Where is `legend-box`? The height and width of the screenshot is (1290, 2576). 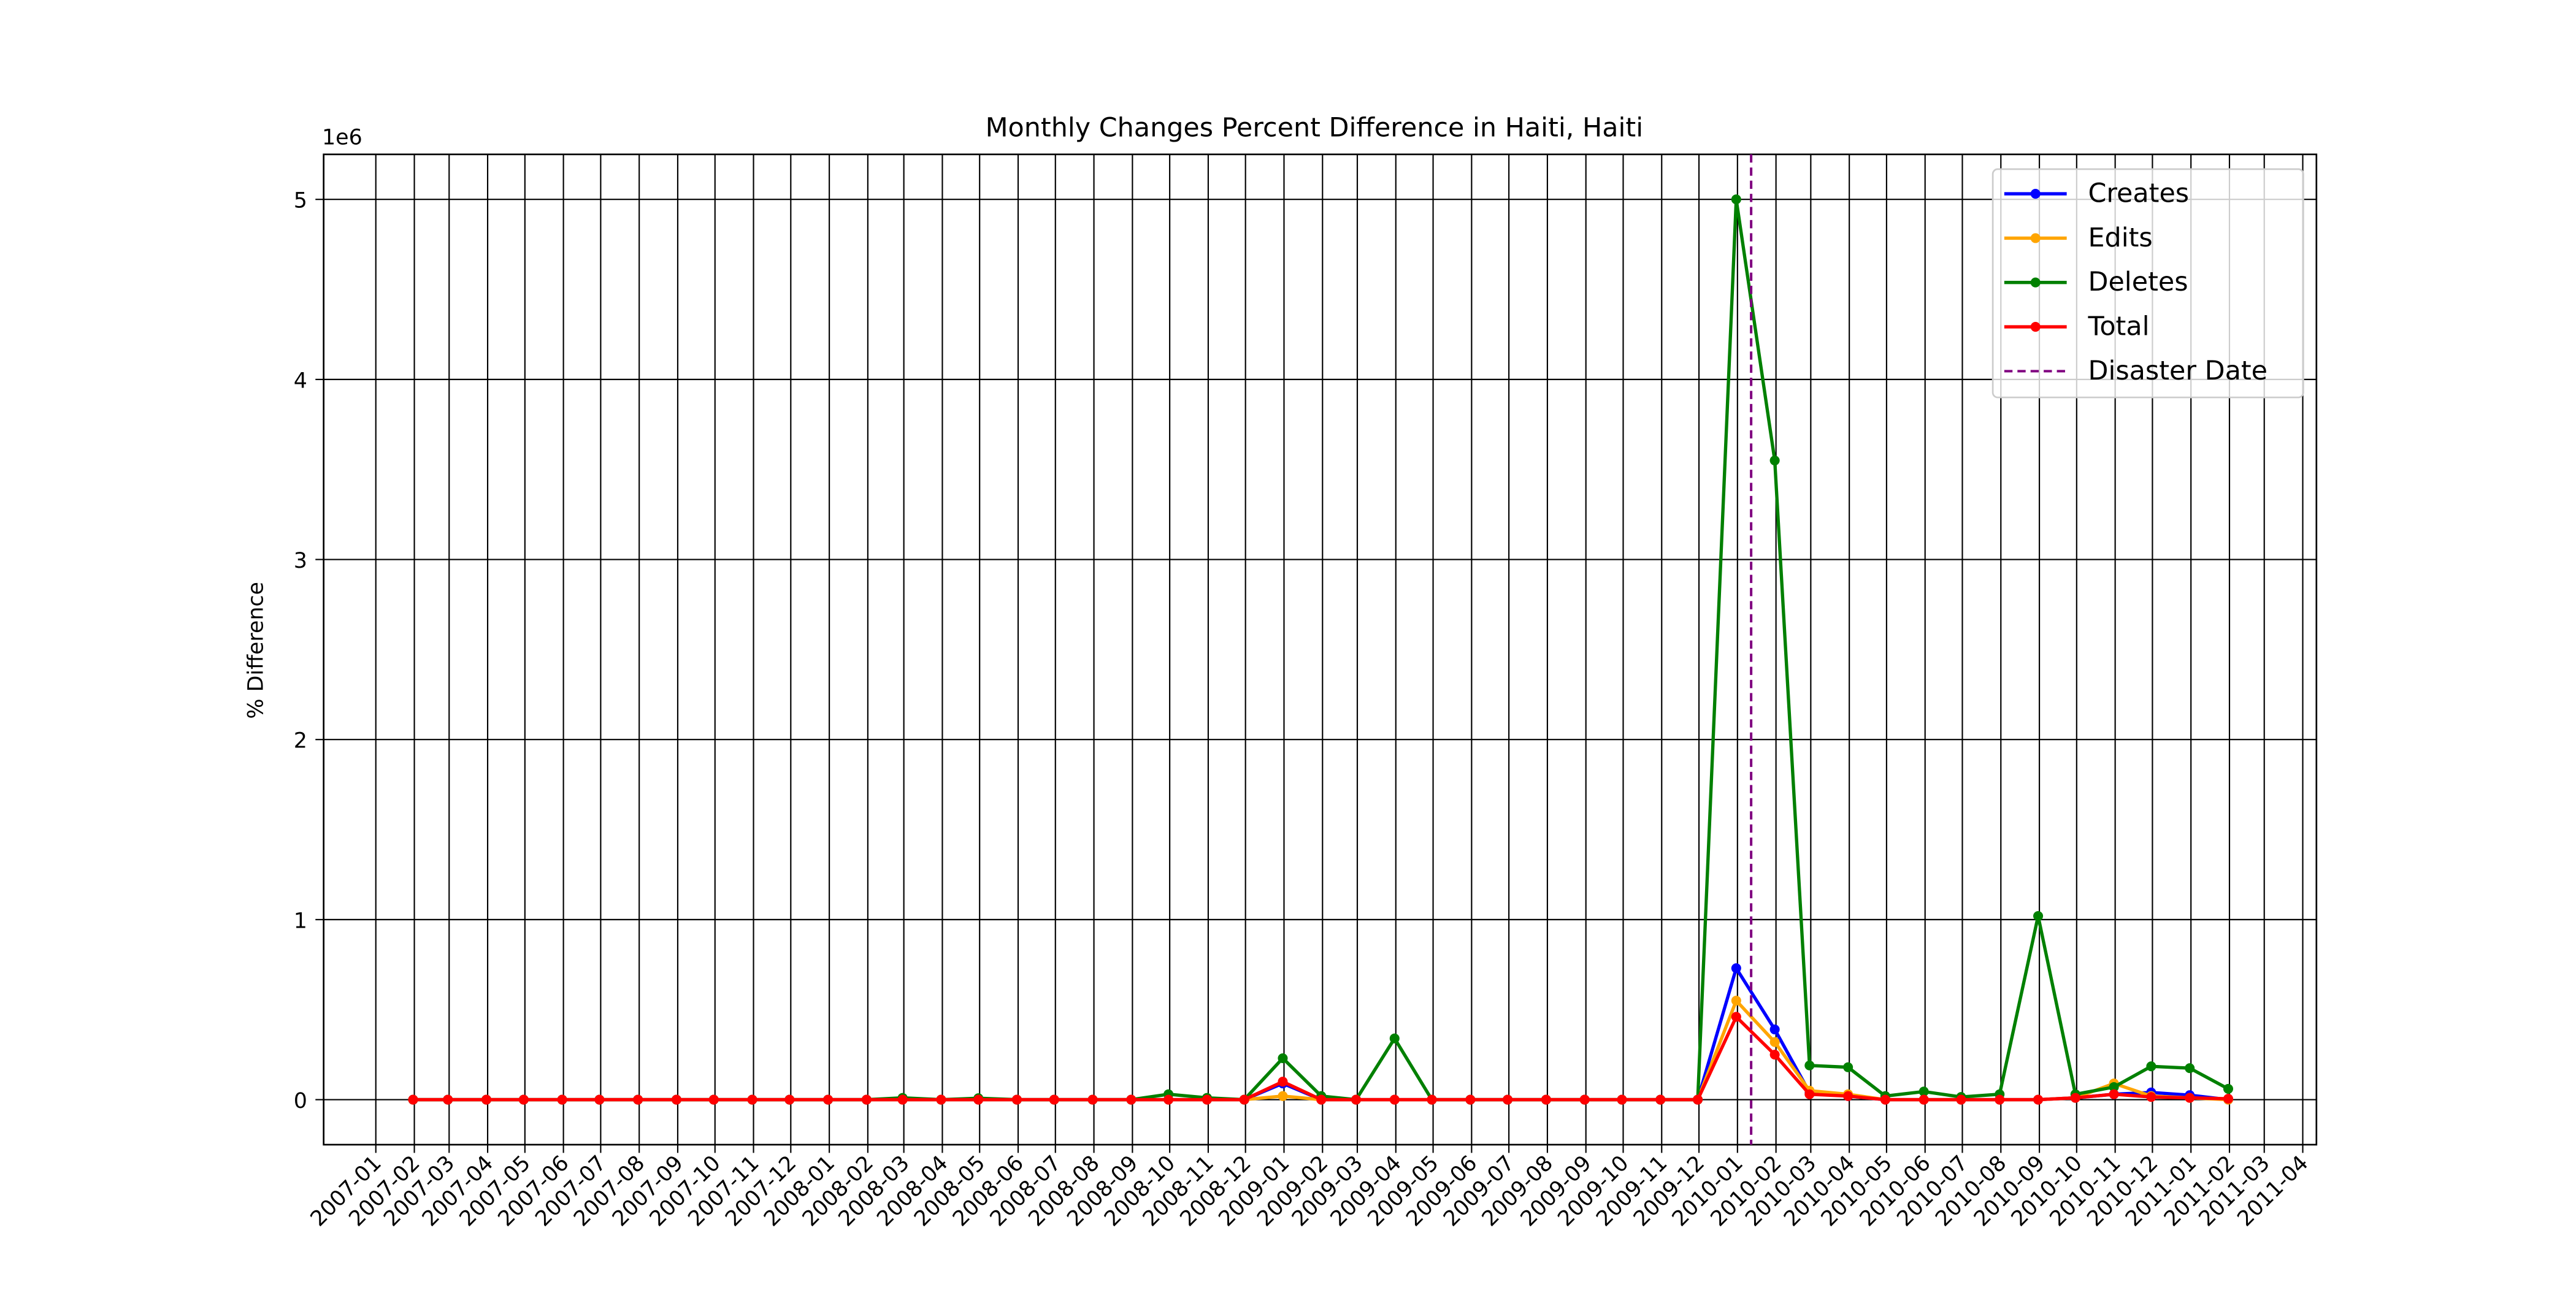
legend-box is located at coordinates (2147, 283).